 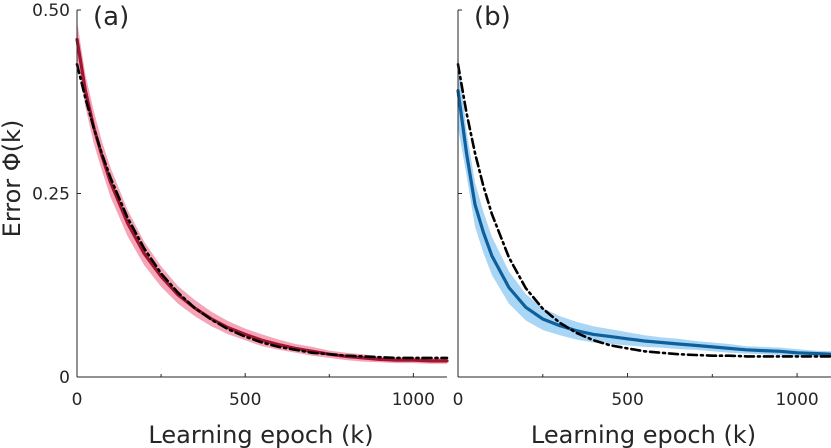 I want to click on y-tick-label: 0.50, so click(x=51, y=11).